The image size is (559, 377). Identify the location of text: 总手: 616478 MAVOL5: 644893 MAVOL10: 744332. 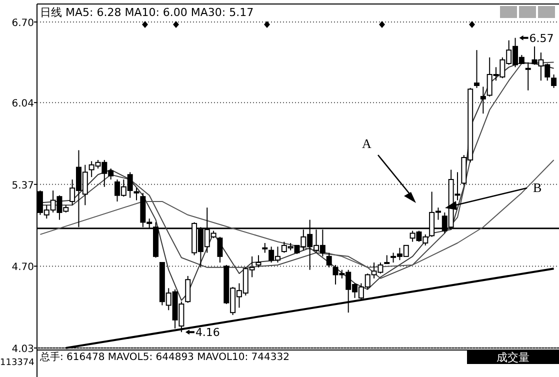
(164, 357).